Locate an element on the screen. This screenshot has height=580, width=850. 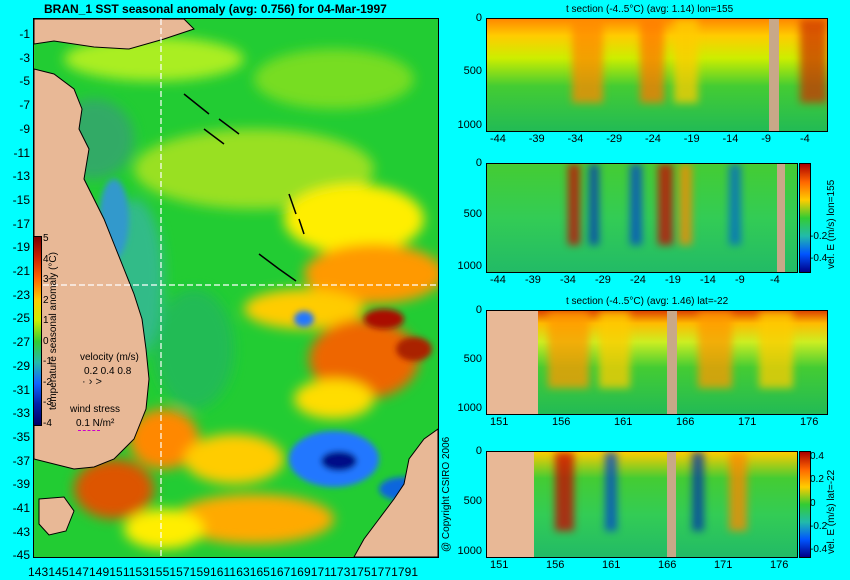
lat-tick-label: -1 is located at coordinates (24, 34).